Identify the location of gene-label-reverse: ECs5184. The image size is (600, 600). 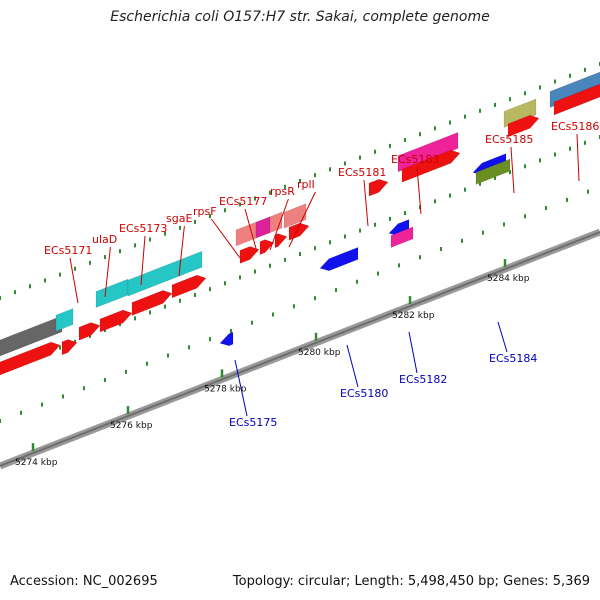
(513, 358).